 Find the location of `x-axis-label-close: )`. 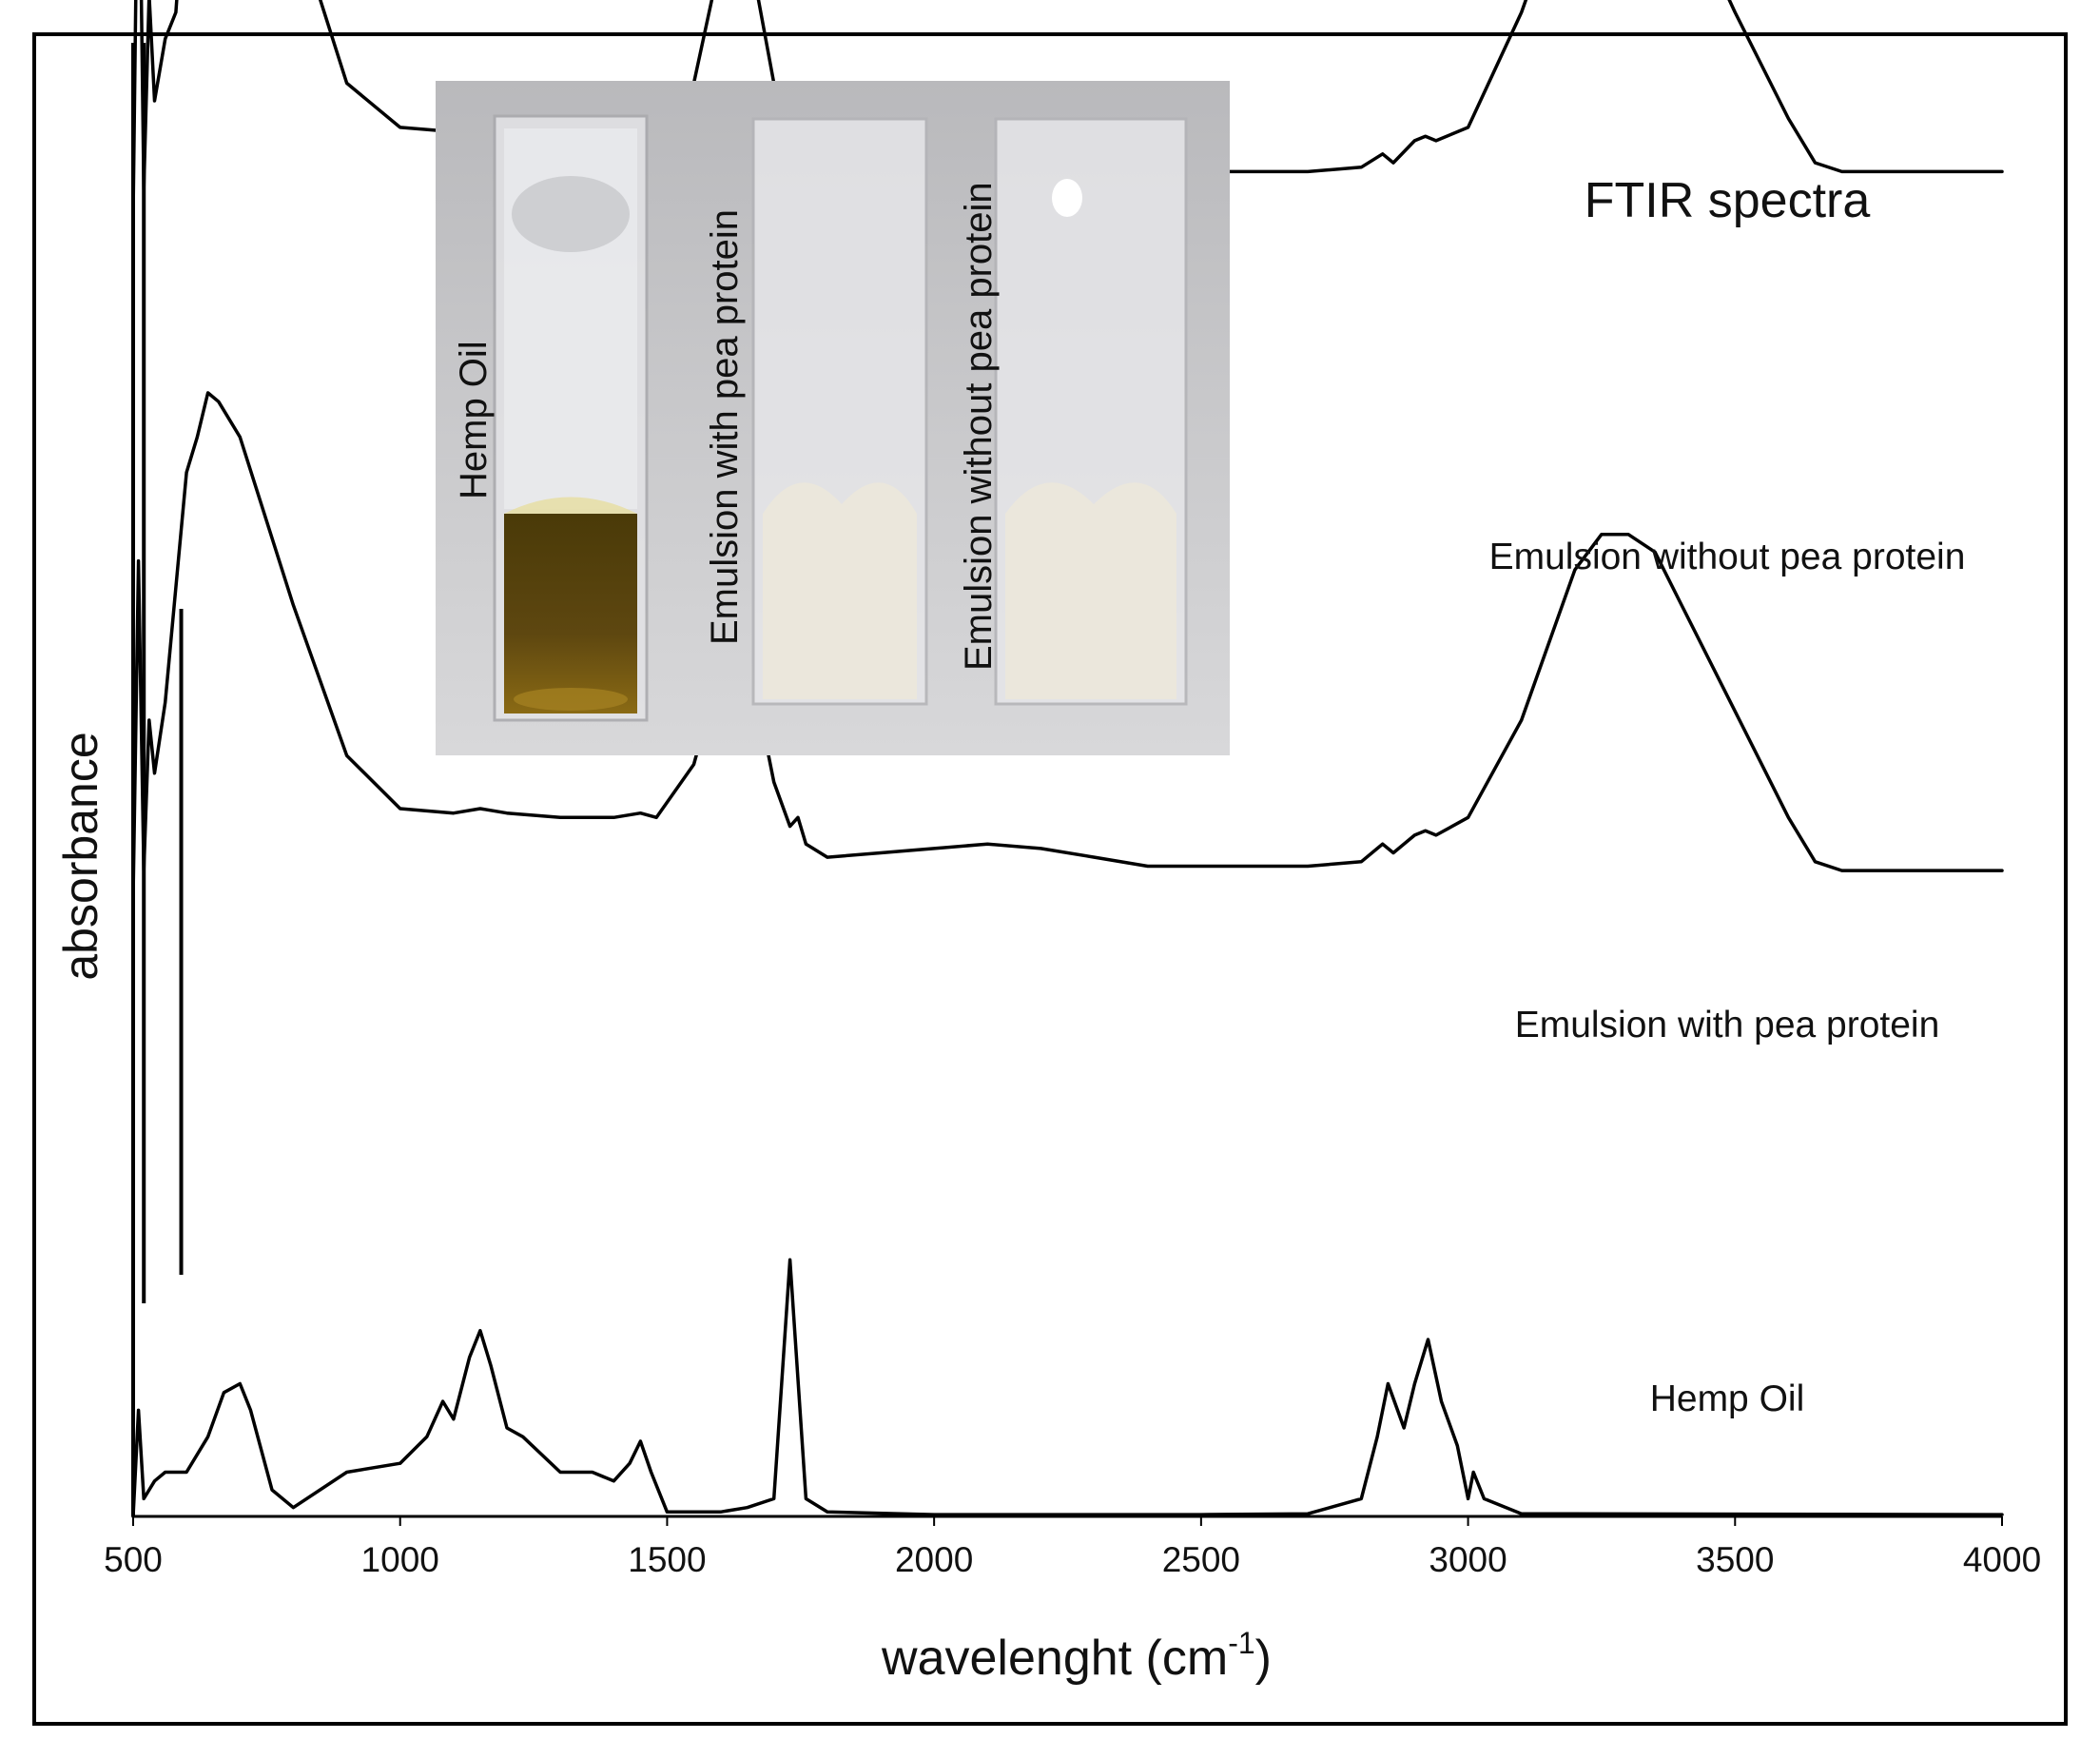

x-axis-label-close: ) is located at coordinates (1263, 1658).